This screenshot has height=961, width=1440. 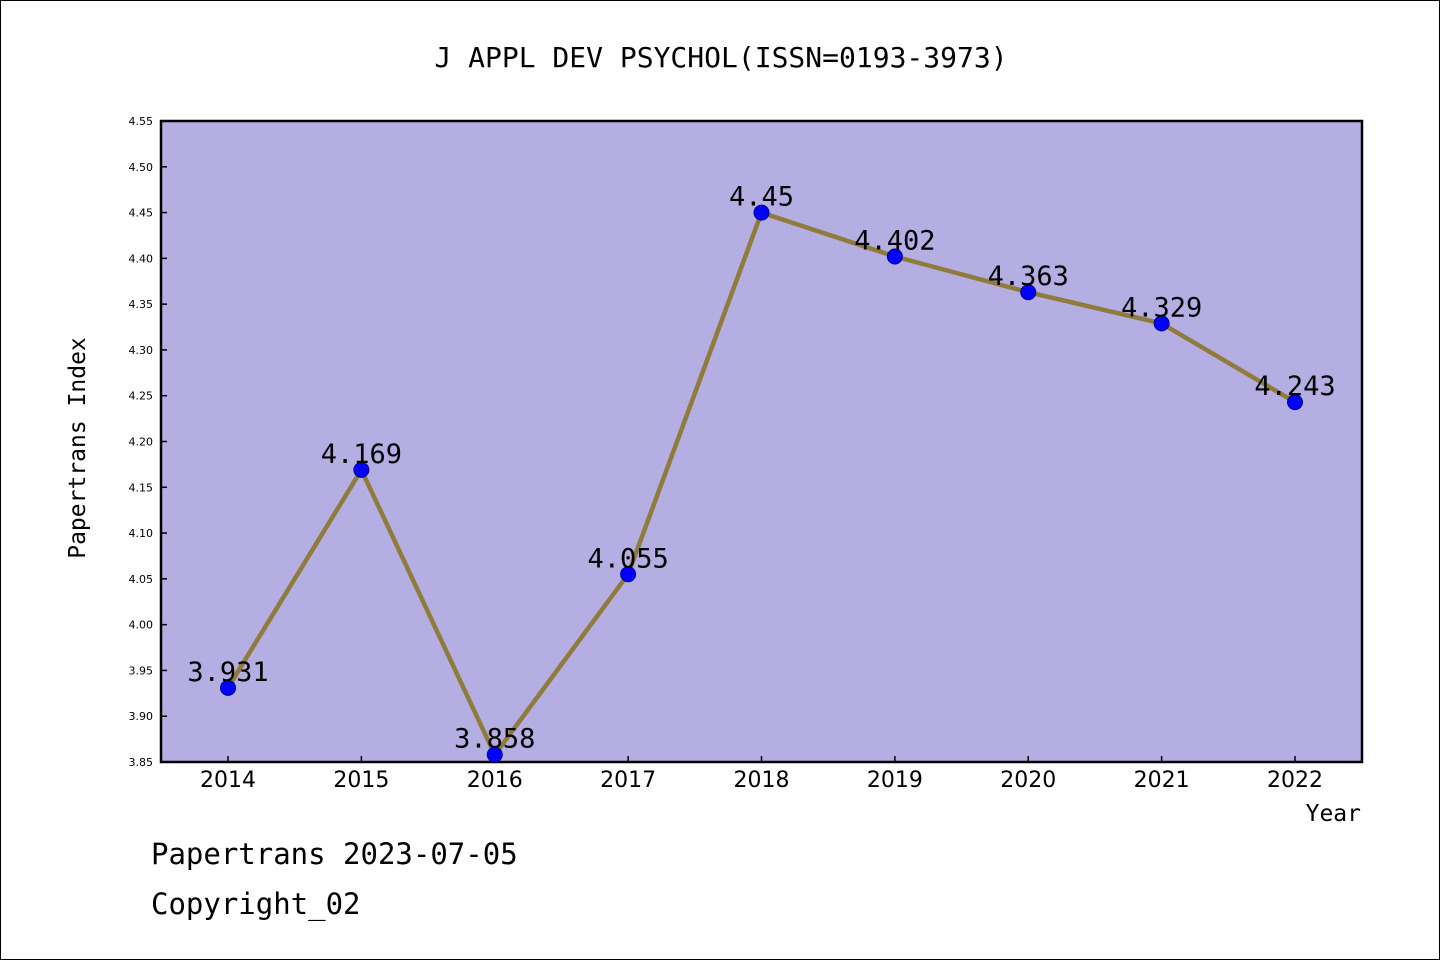 What do you see at coordinates (141, 442) in the screenshot?
I see `y-tick-label: 4.20` at bounding box center [141, 442].